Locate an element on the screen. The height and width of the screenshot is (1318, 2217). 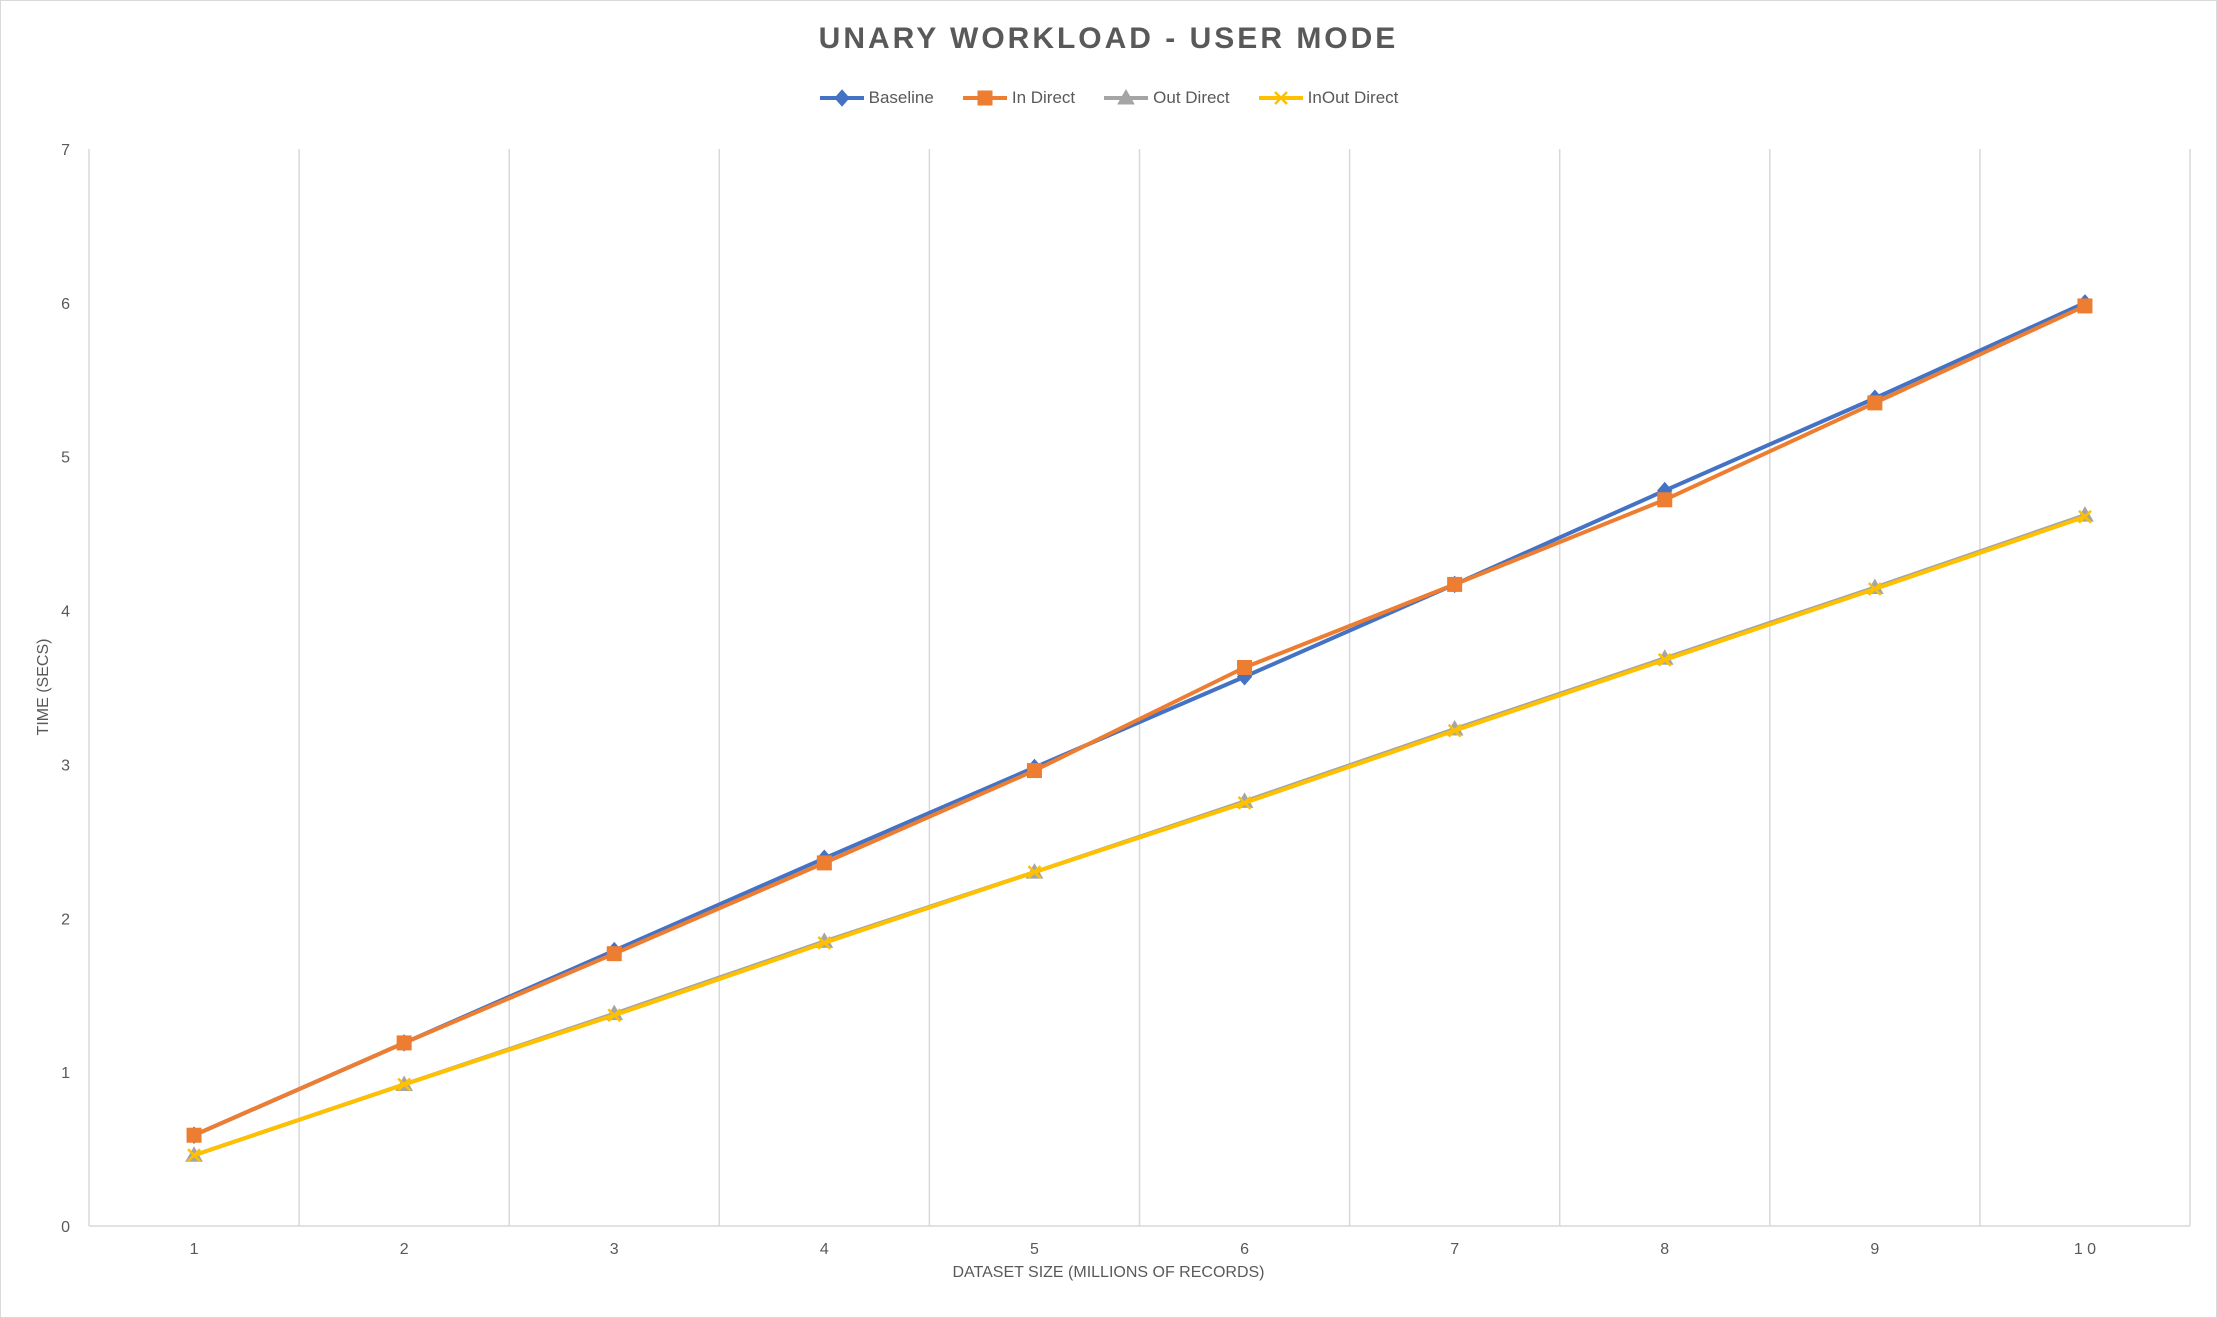
legend-item-baseline: Baseline is located at coordinates (876, 98).